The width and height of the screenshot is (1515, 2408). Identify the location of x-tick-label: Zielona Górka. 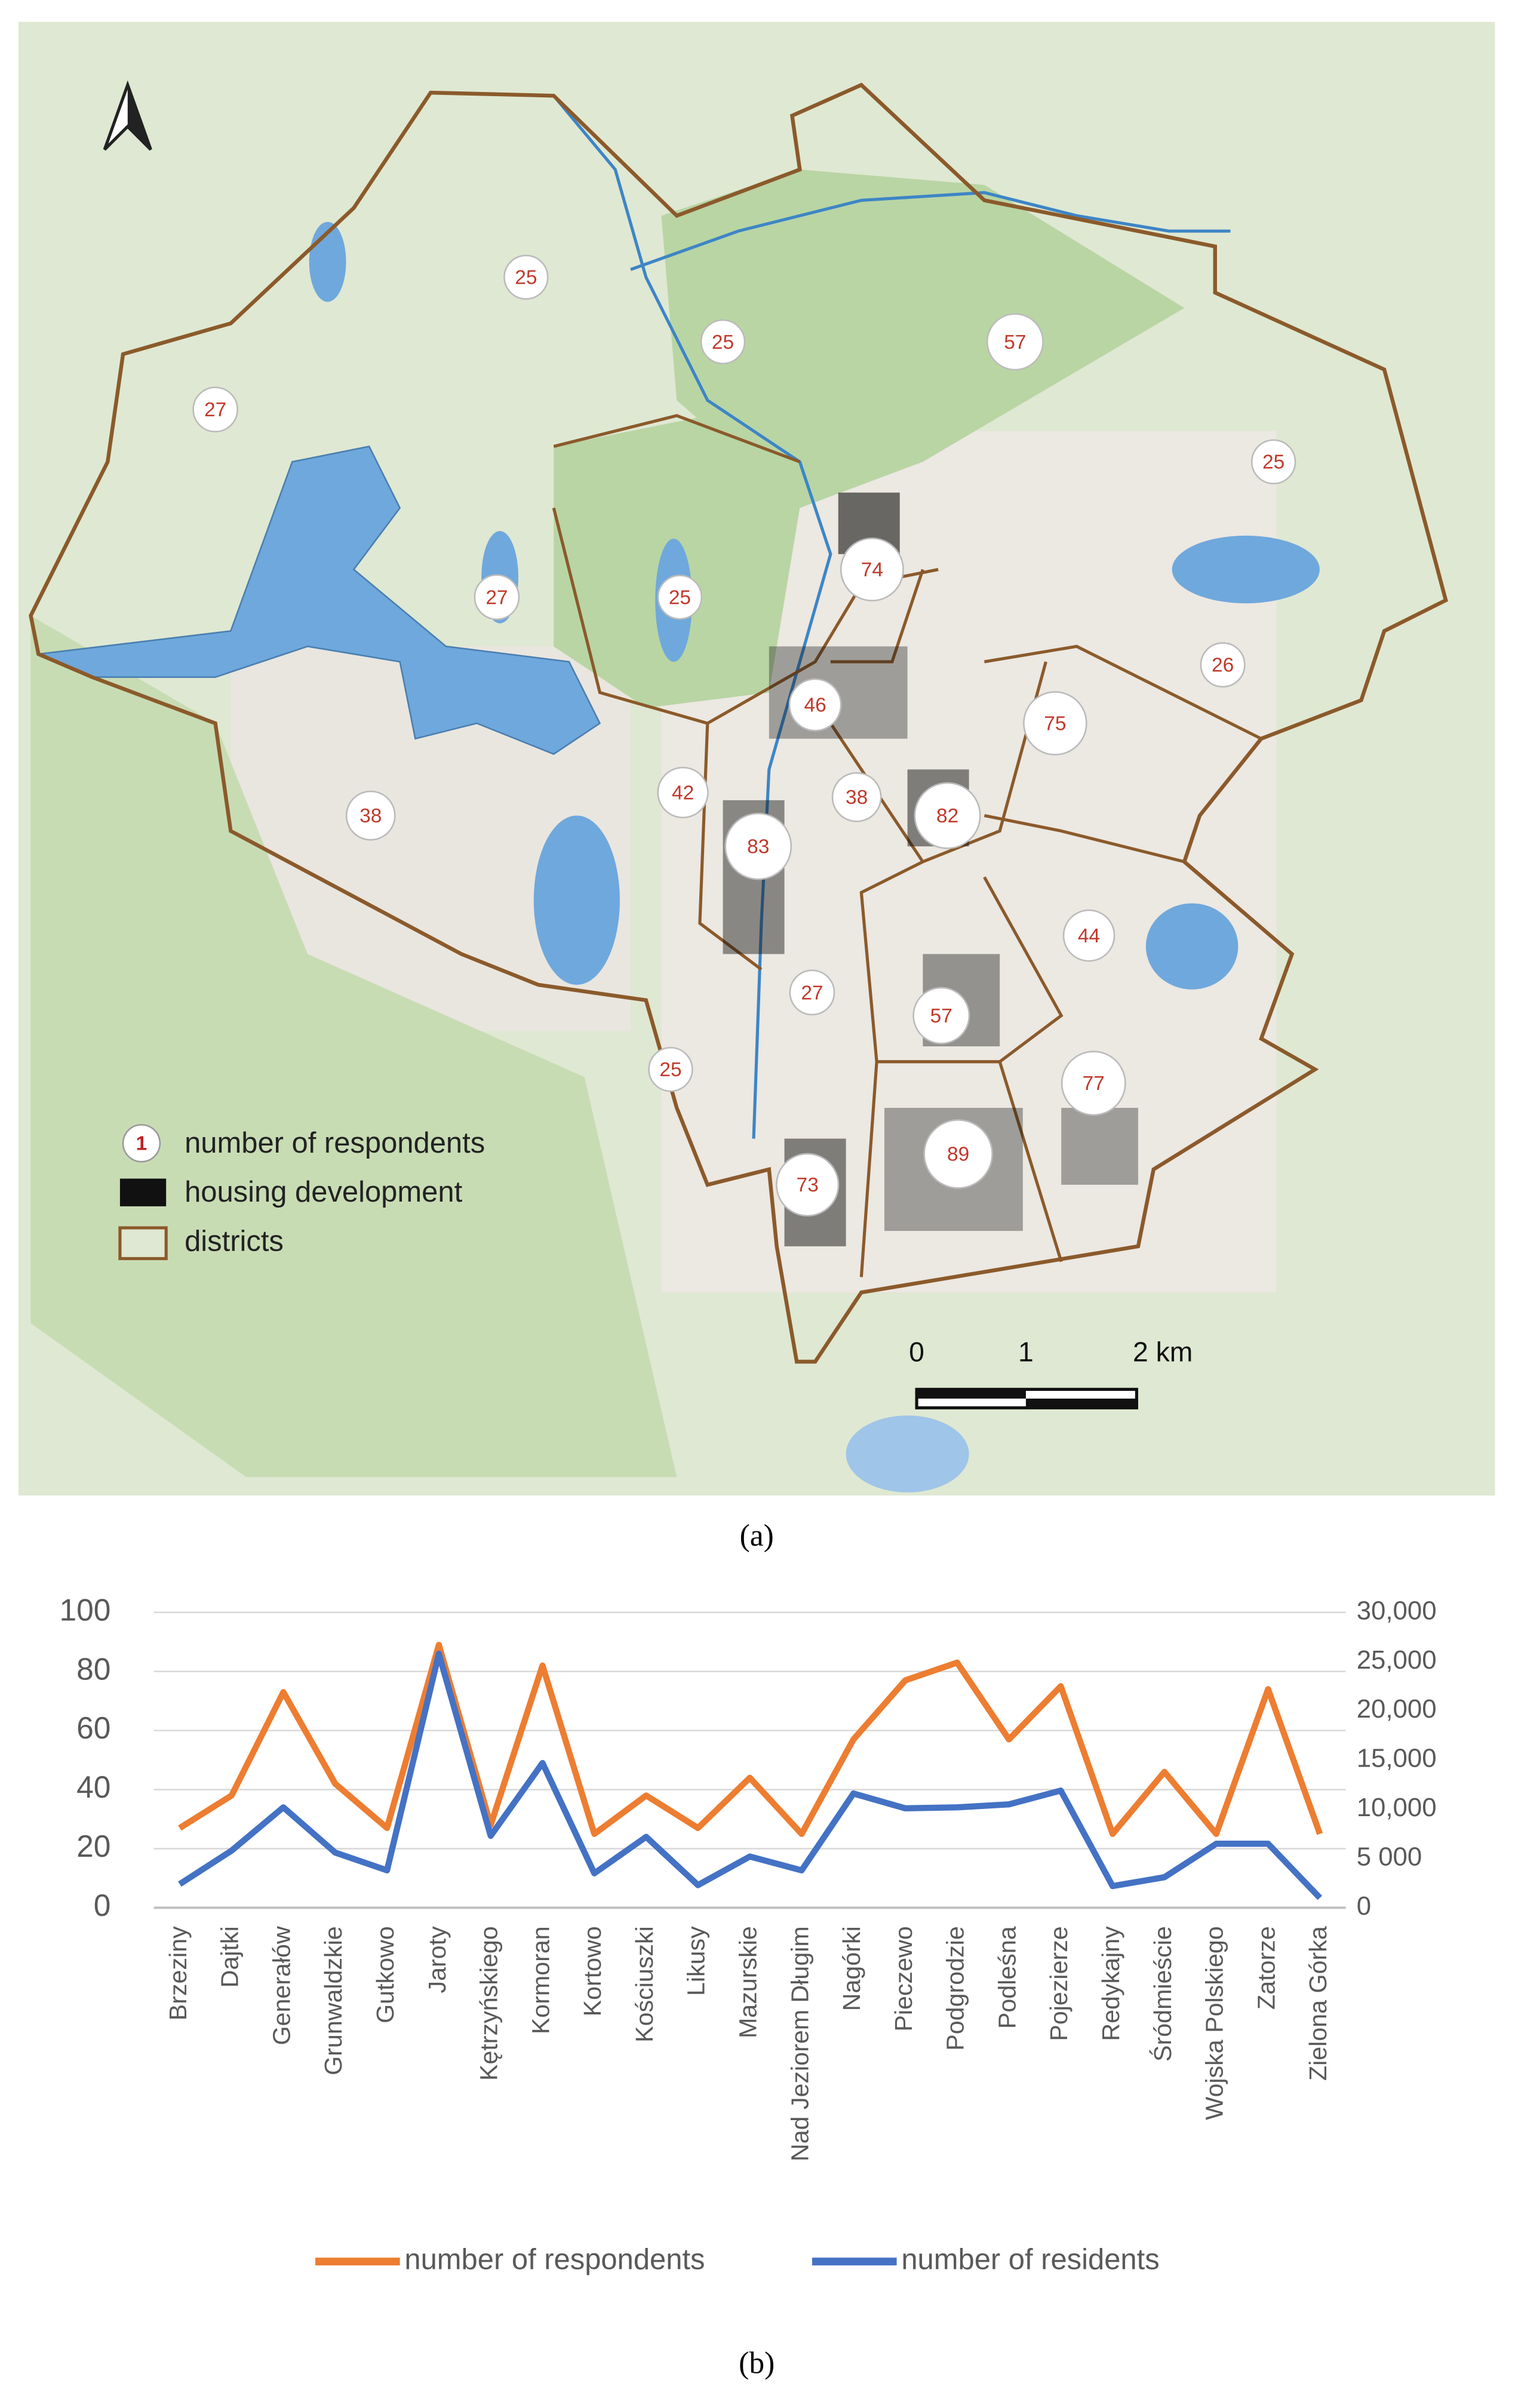
(1318, 2004).